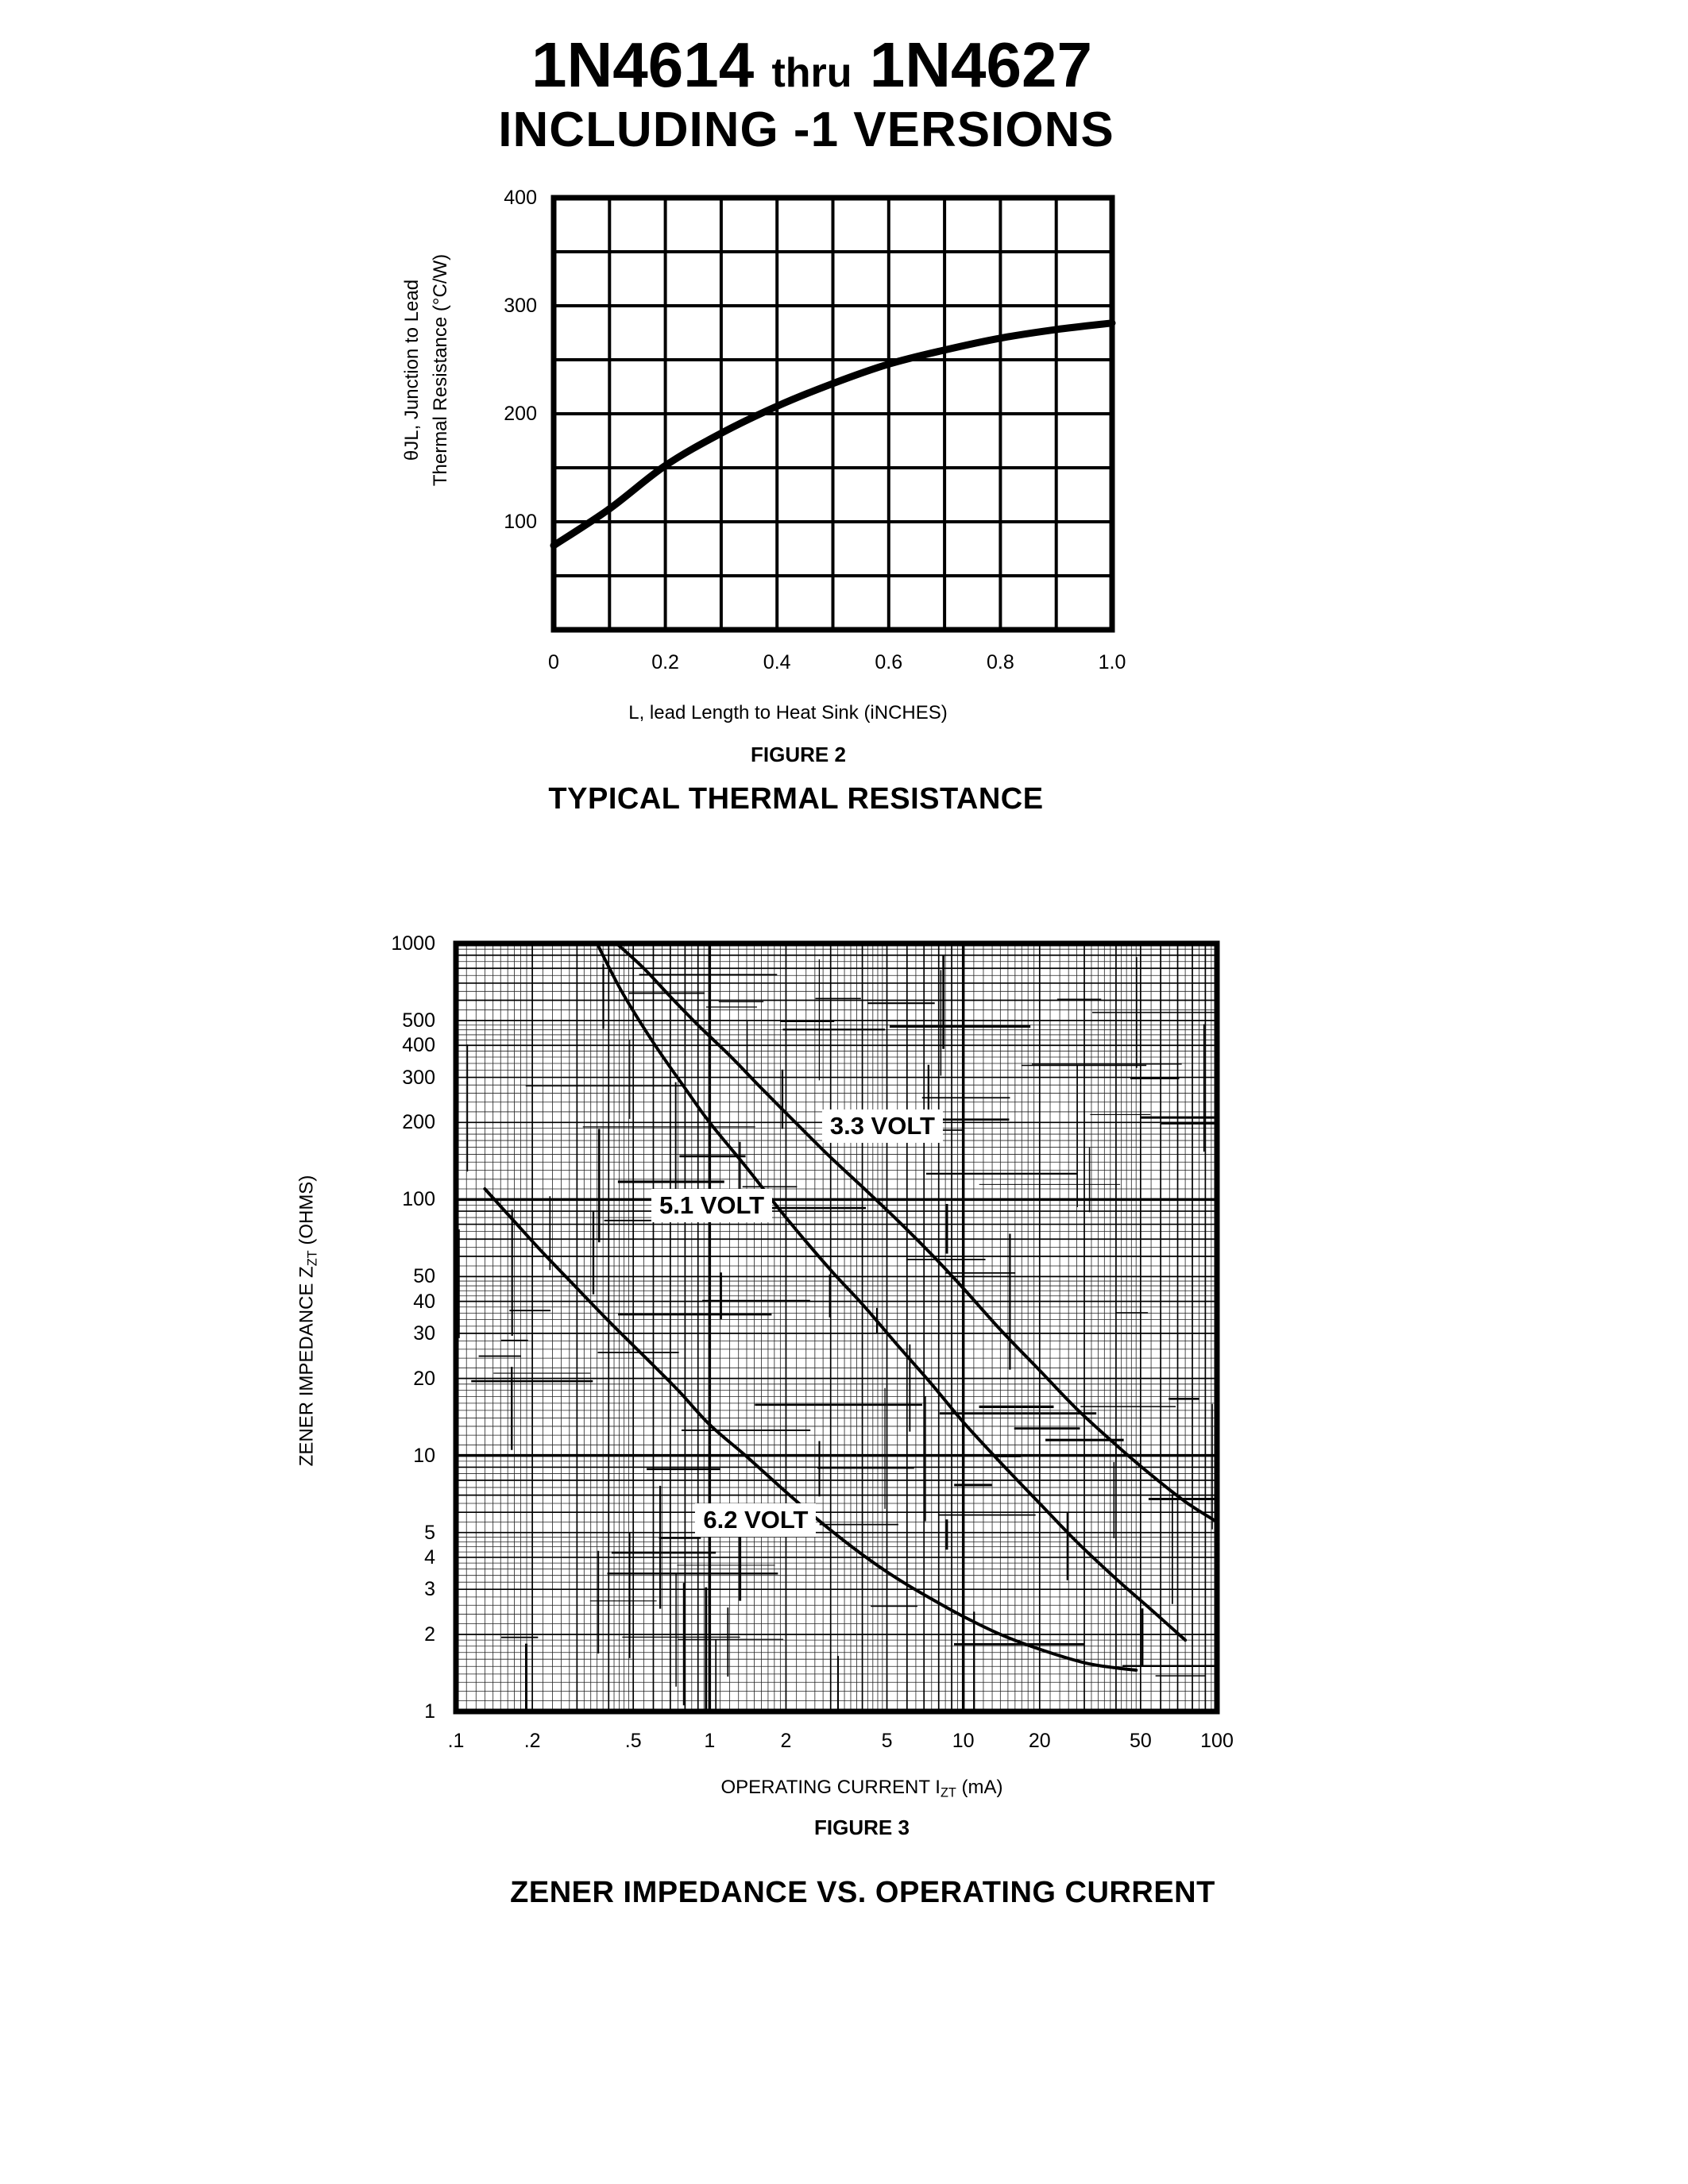  What do you see at coordinates (777, 662) in the screenshot?
I see `fig2-x-tick-label: 0.4` at bounding box center [777, 662].